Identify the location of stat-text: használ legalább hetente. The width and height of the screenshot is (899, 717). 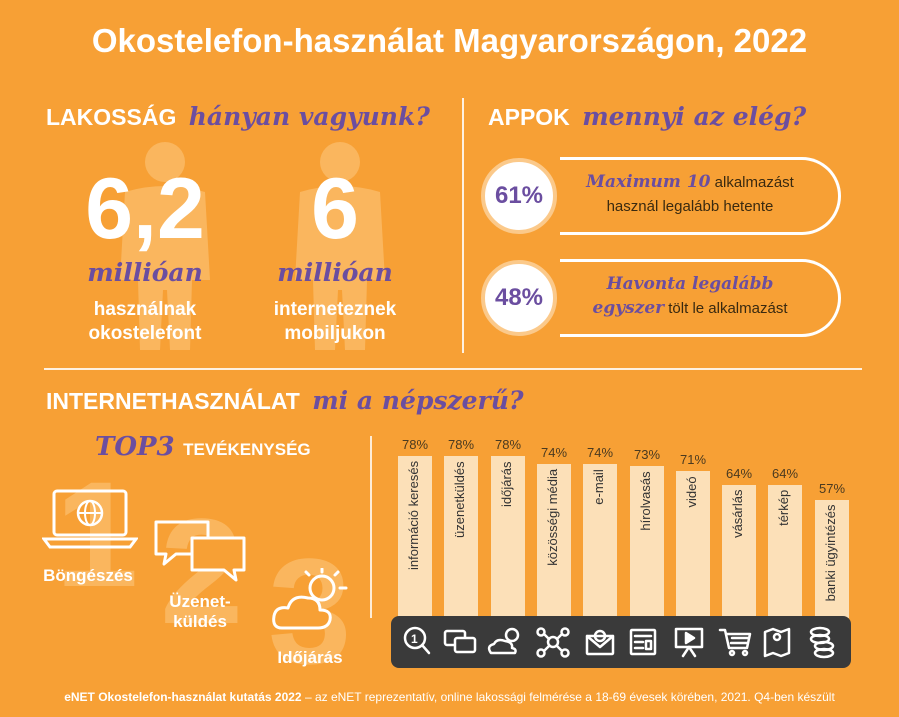
(690, 206).